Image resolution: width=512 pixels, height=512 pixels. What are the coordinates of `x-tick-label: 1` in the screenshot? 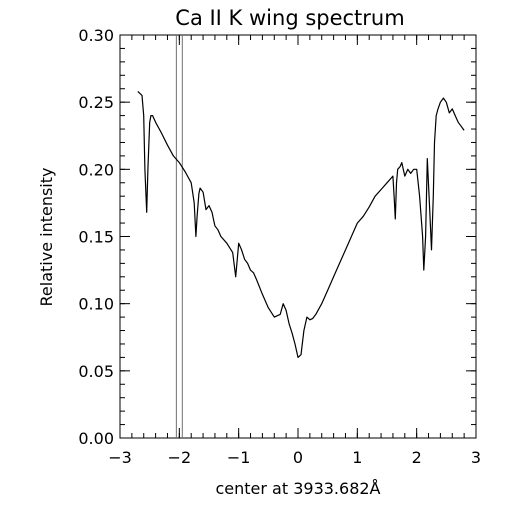 It's located at (357, 457).